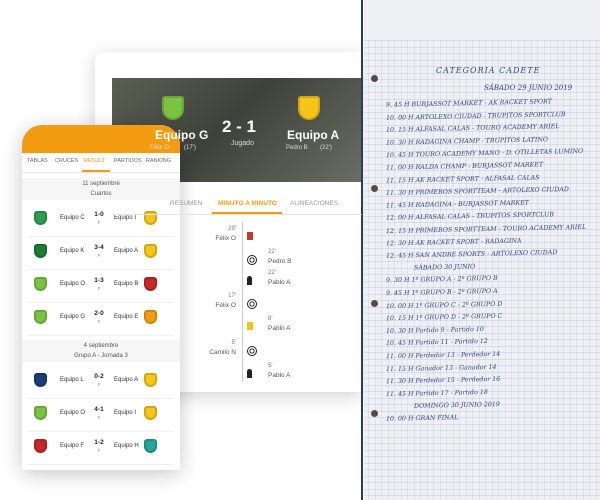 This screenshot has width=600, height=500. I want to click on match-tab: ALINEACIONES, so click(314, 203).